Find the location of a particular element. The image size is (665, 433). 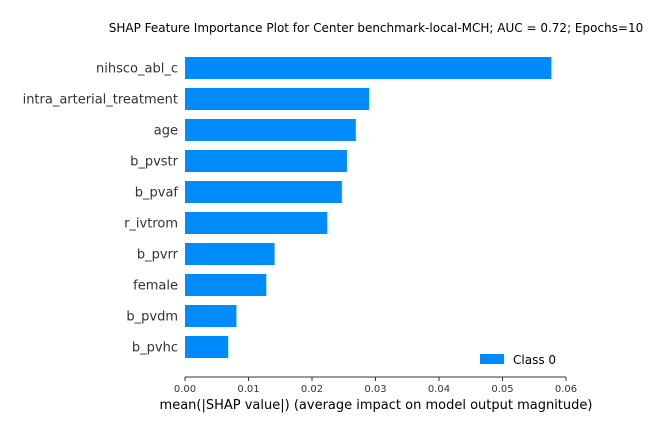

x-tick-label: 0.05 is located at coordinates (502, 389).